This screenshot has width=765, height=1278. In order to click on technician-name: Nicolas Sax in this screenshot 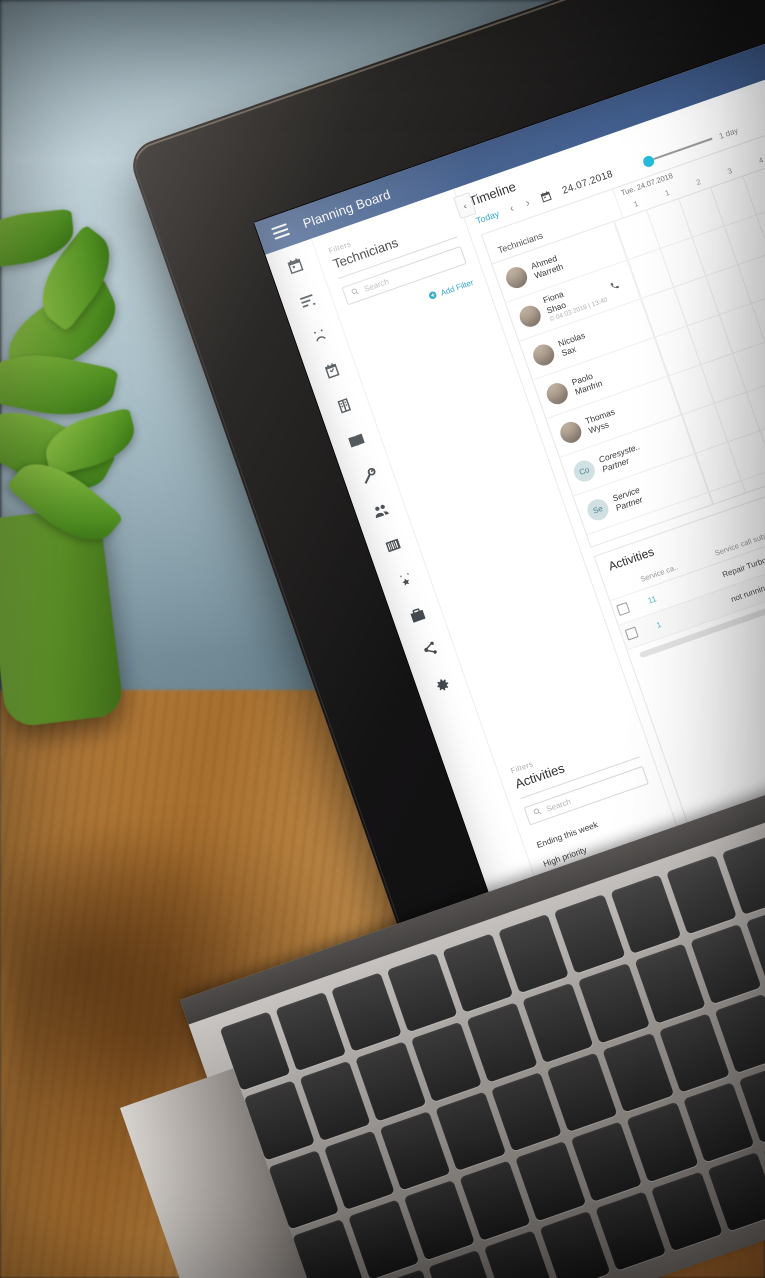, I will do `click(571, 344)`.